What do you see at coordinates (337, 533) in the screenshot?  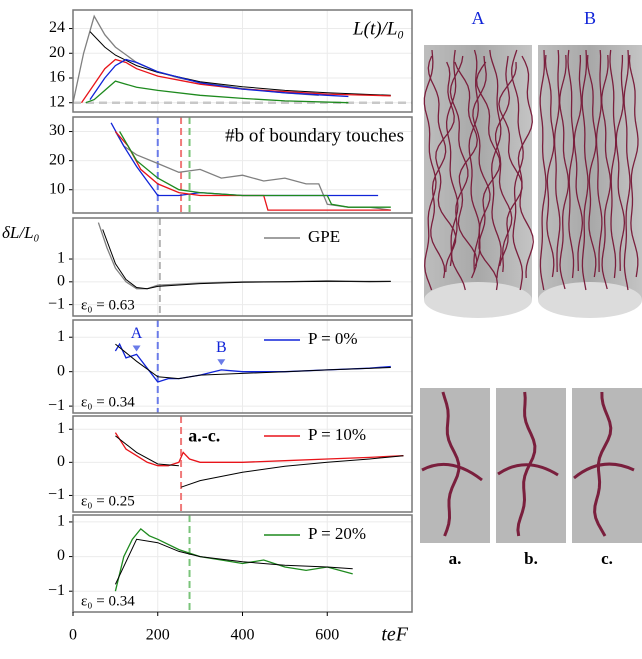 I see `legend-label: P = 20%` at bounding box center [337, 533].